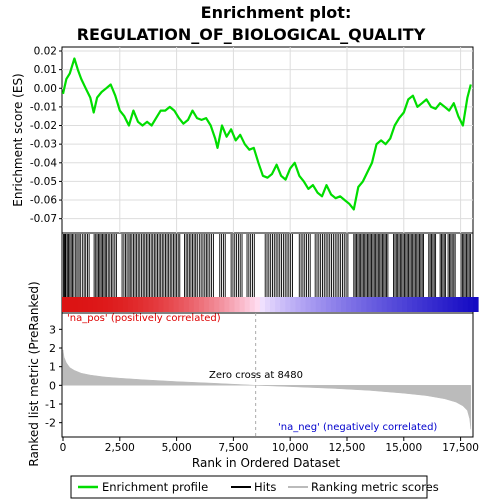 The image size is (500, 504). I want to click on x-ticks: 0 2,500 5,000 7,500 10,000 12,500 15,000 17,500, so click(269, 445).